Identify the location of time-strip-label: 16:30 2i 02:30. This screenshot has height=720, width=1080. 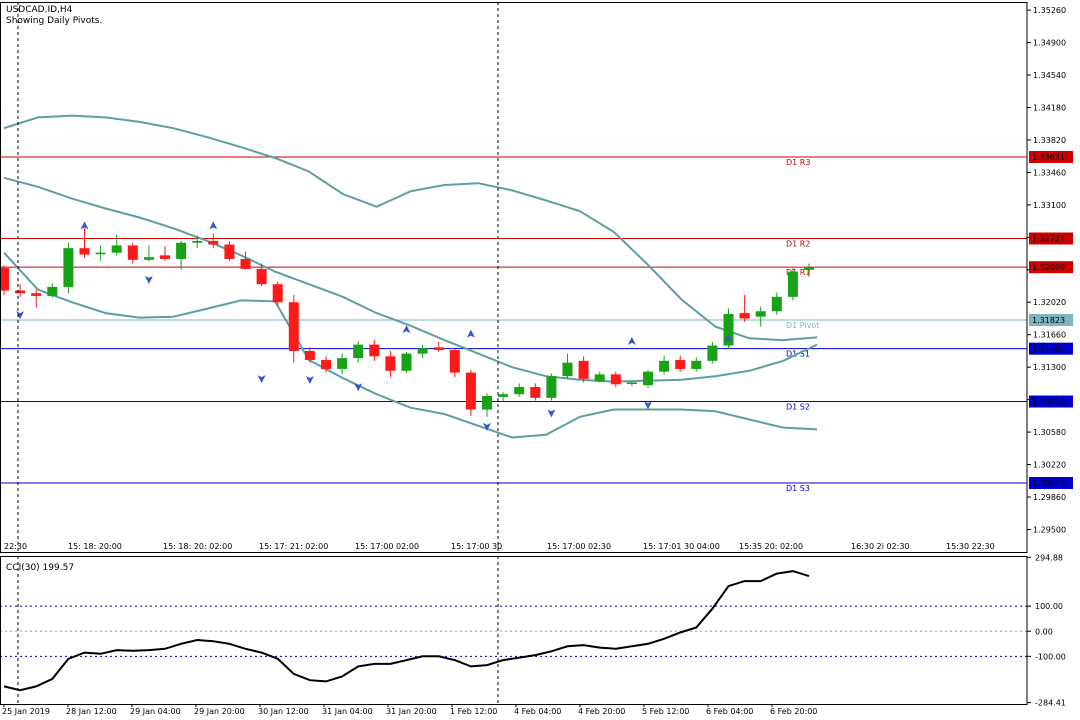
(880, 546).